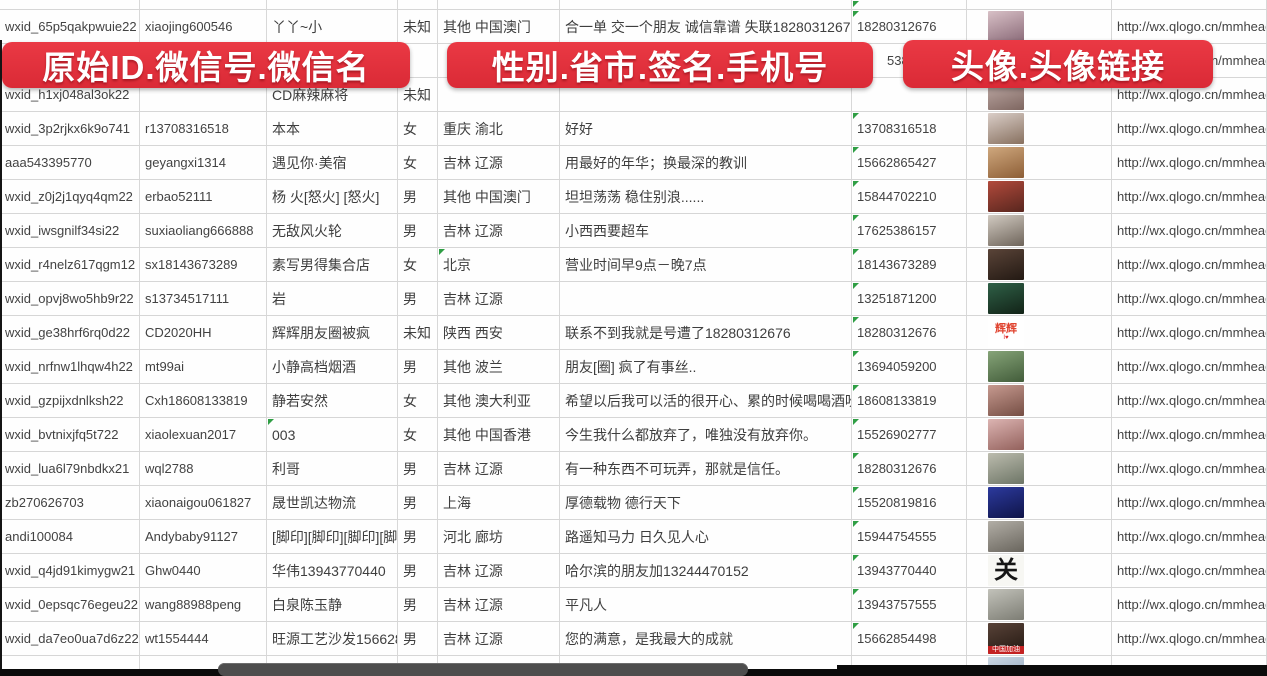 The image size is (1267, 676). I want to click on cell-region: 重庆 渝北, so click(499, 128).